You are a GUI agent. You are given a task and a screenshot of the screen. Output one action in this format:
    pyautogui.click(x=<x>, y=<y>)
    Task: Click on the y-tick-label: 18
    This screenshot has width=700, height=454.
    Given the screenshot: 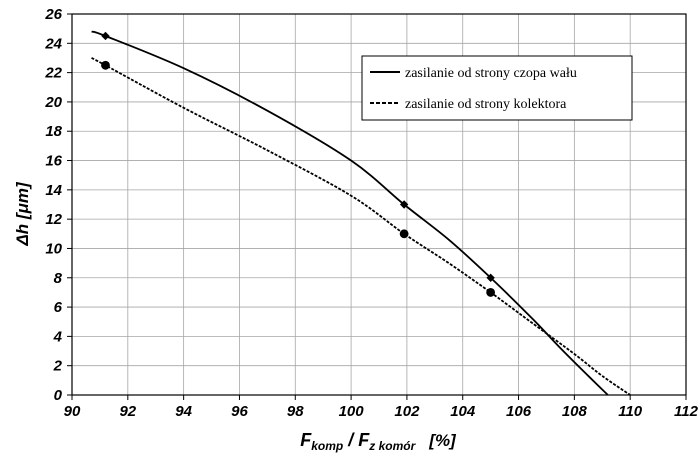 What is the action you would take?
    pyautogui.click(x=53, y=131)
    